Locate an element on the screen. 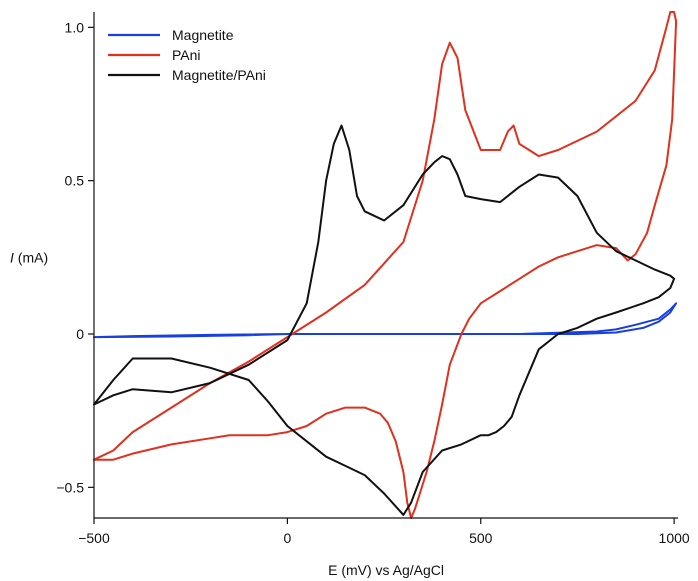 This screenshot has width=698, height=581. y-tick-label: −0.5 is located at coordinates (70, 487).